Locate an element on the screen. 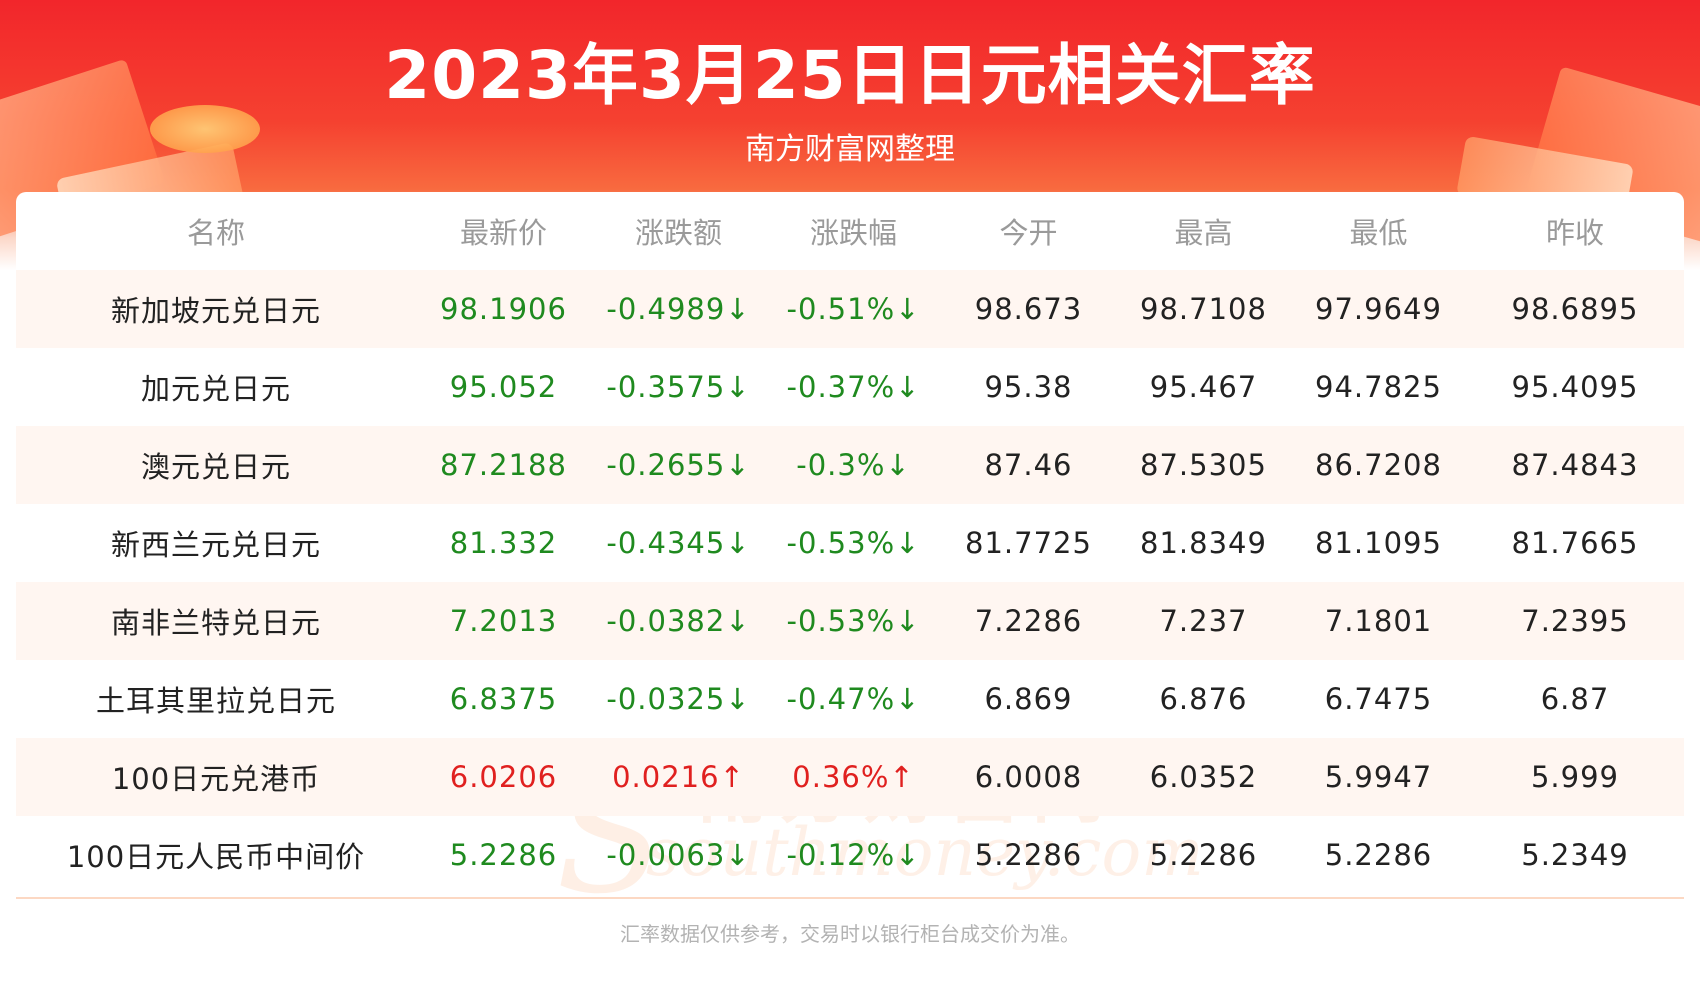 This screenshot has width=1700, height=1000. cell-change: -0.4989↓ is located at coordinates (678, 309).